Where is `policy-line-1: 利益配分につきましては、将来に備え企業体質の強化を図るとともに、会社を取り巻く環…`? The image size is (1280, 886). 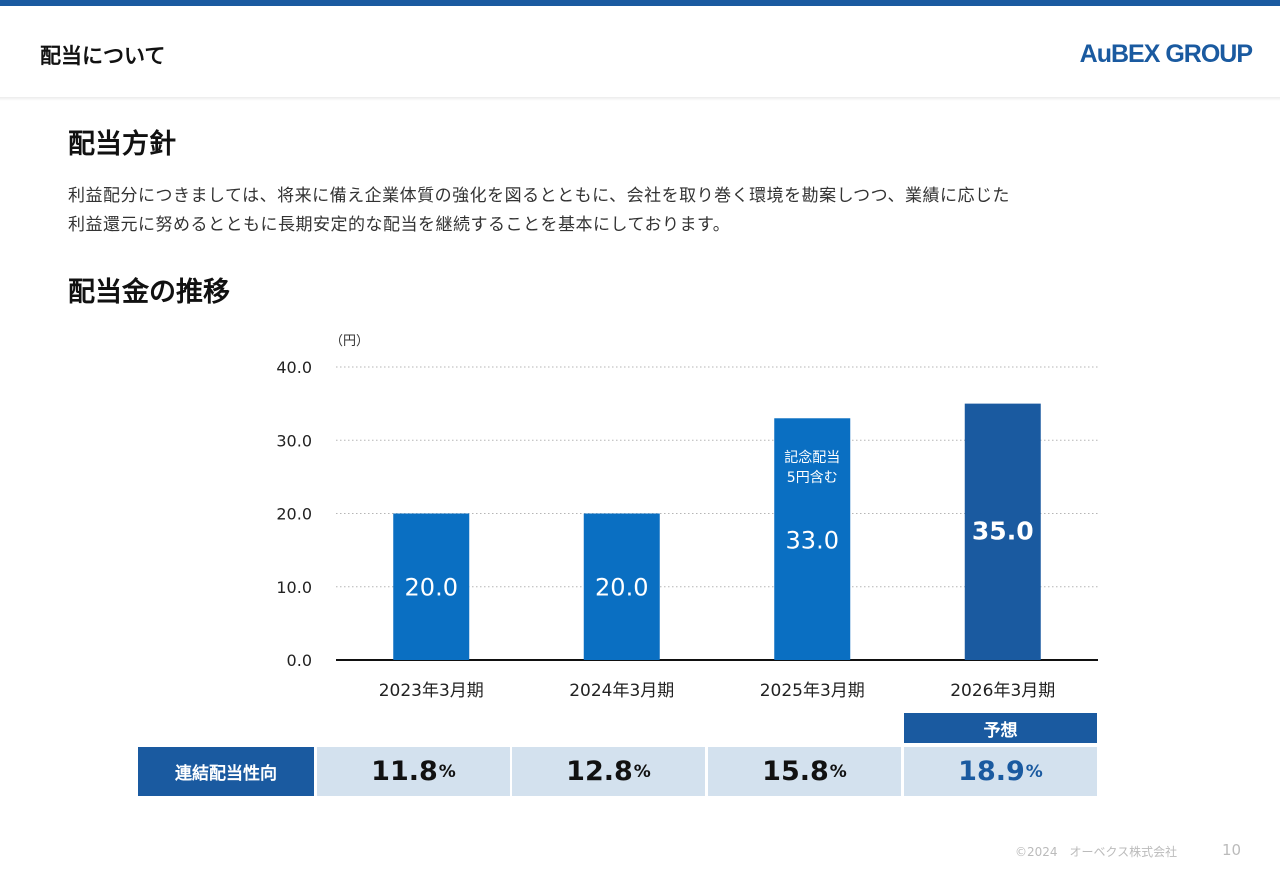
policy-line-1: 利益配分につきましては、将来に備え企業体質の強化を図るとともに、会社を取り巻く環… is located at coordinates (539, 196).